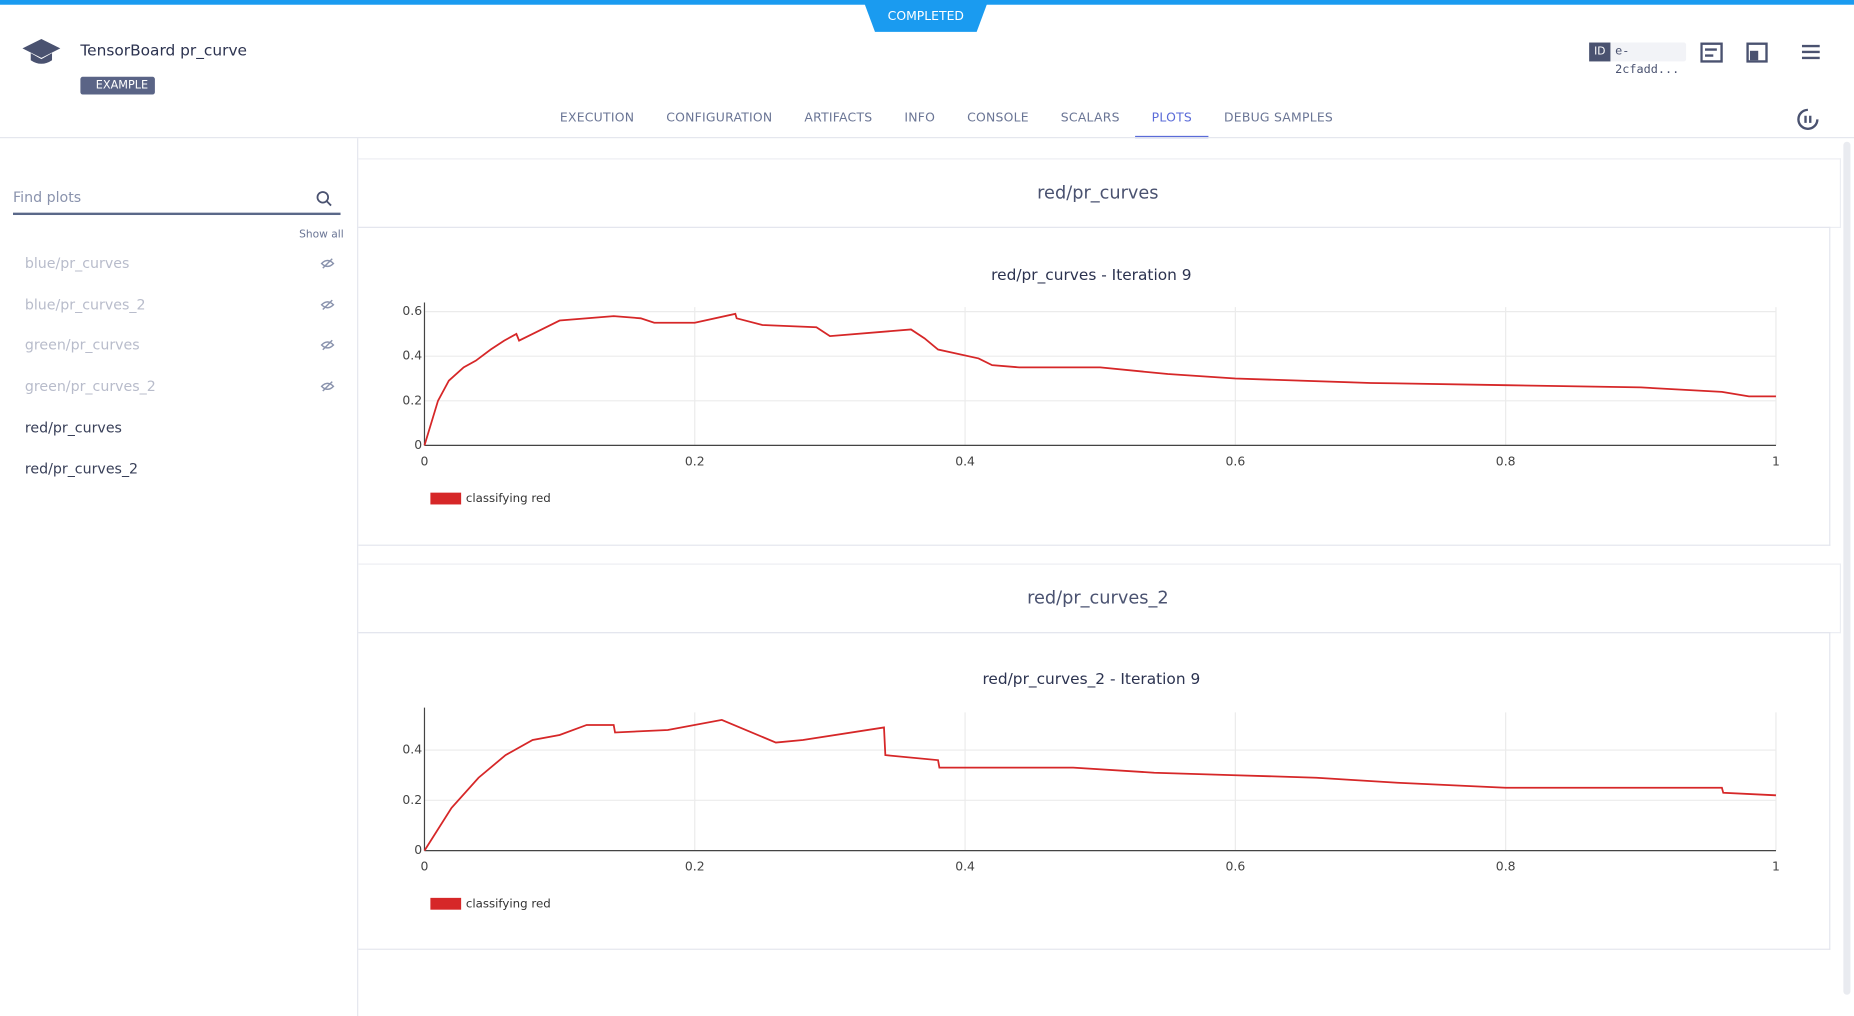 This screenshot has width=1854, height=1016. What do you see at coordinates (180, 304) in the screenshot?
I see `plot-item: blue/pr_curves_2` at bounding box center [180, 304].